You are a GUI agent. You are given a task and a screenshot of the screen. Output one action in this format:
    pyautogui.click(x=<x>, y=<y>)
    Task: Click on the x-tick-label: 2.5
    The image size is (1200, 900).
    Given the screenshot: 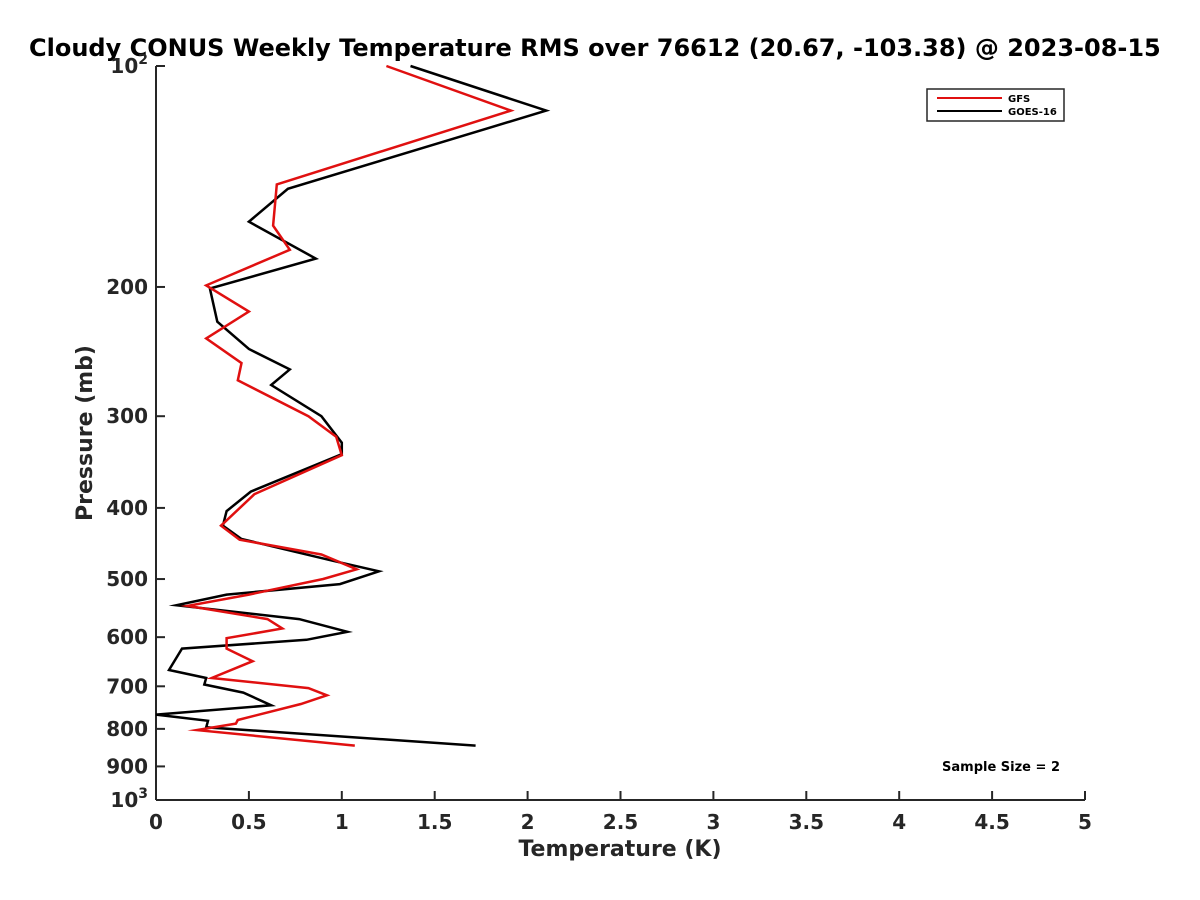 What is the action you would take?
    pyautogui.click(x=620, y=822)
    